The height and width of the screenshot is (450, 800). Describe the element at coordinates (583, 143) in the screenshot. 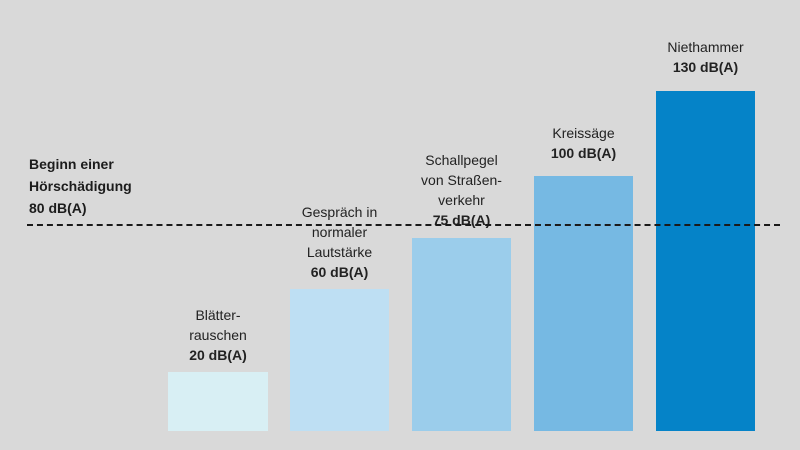

I see `bar-label: Kreissäge 100 dB(A)` at that location.